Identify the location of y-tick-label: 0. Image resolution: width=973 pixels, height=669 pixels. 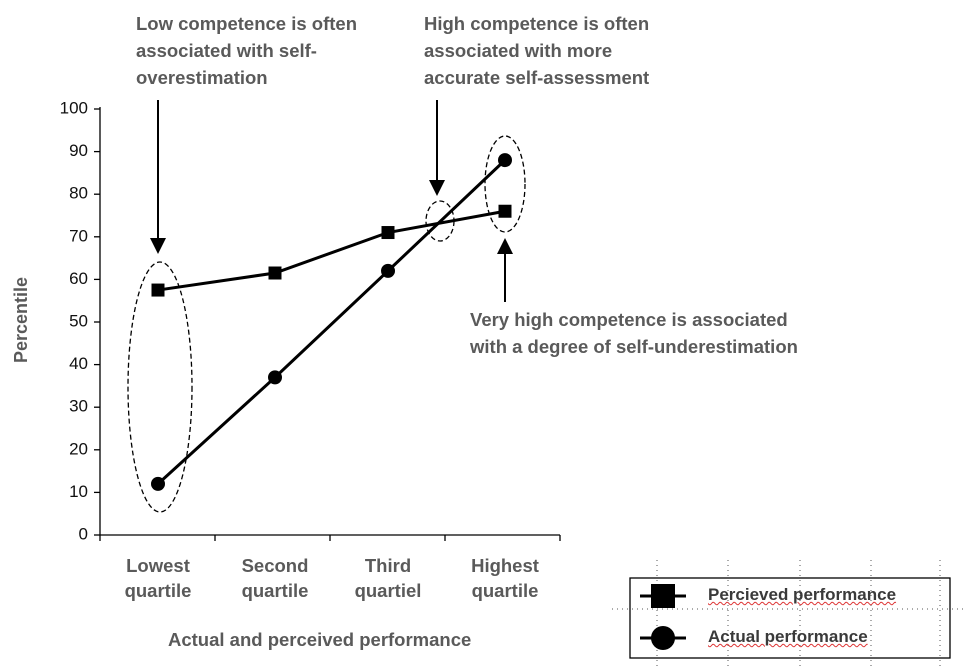
(83, 533).